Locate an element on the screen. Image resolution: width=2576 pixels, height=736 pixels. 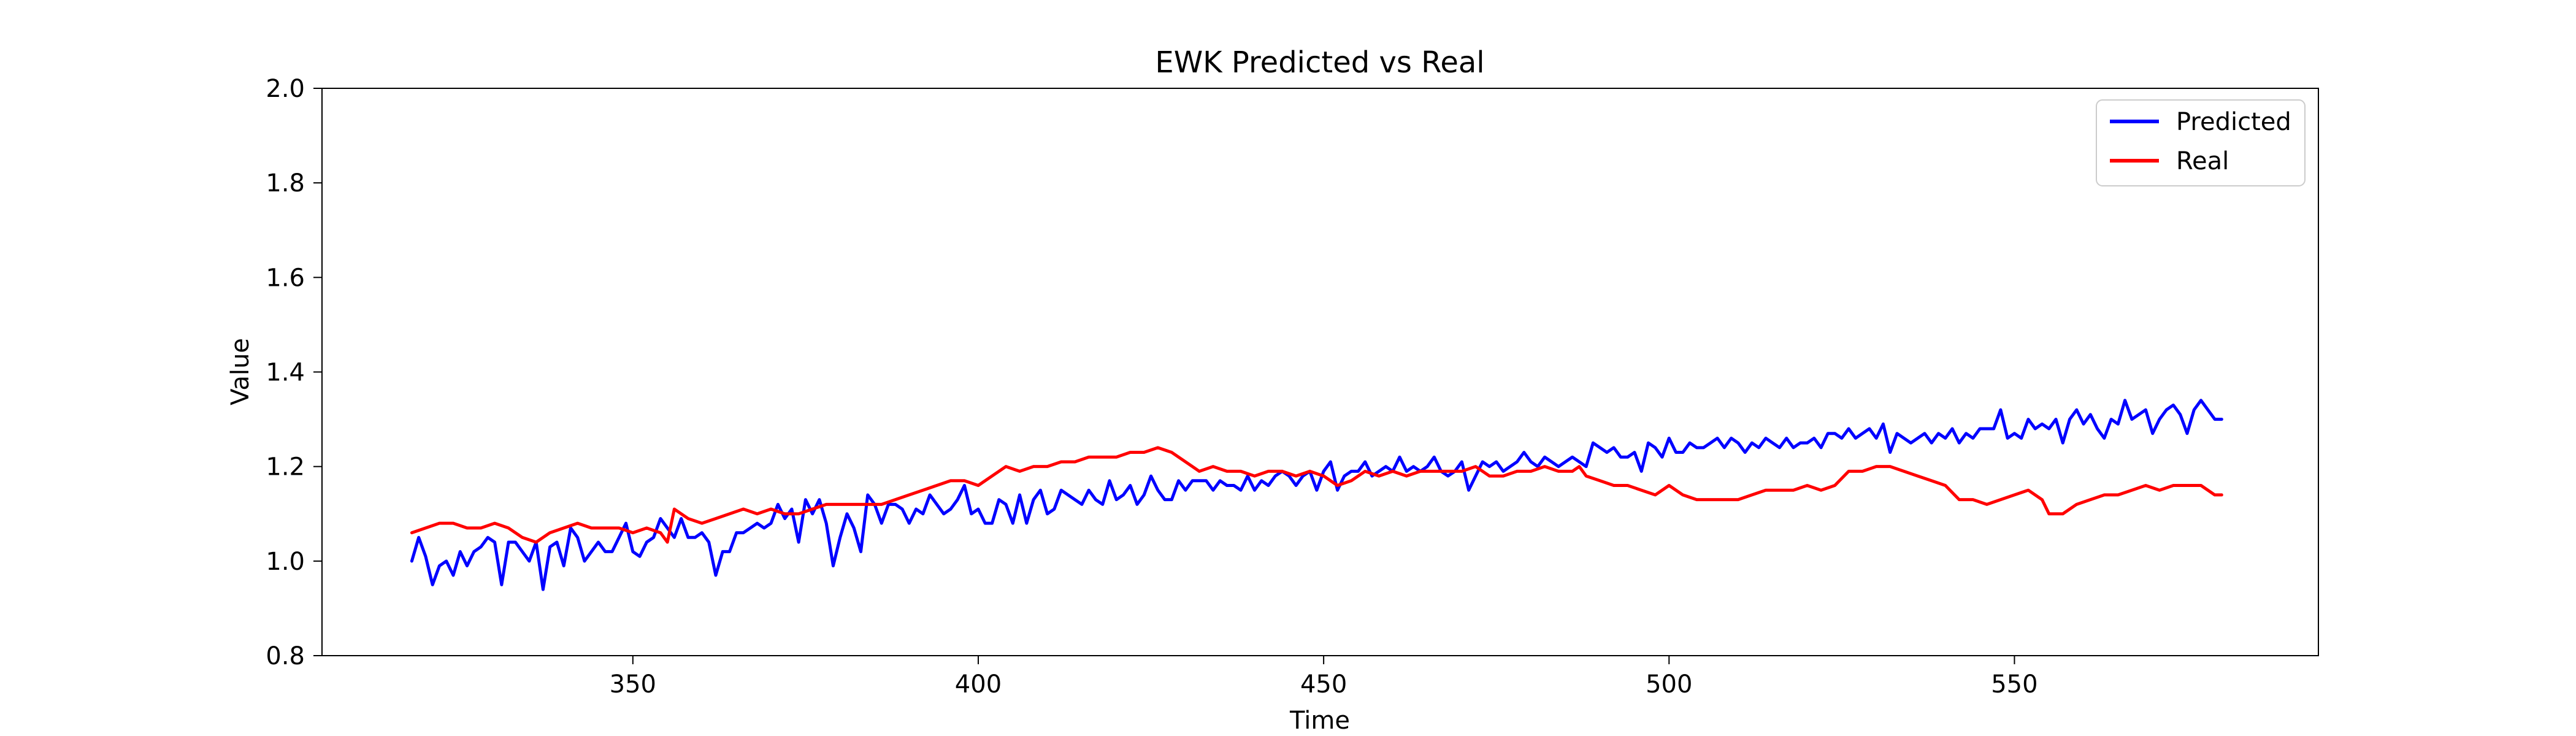
y-axis-ticks: 0.8 1.0 1.2 1.4 1.6 1.8 2.0 is located at coordinates (294, 372).